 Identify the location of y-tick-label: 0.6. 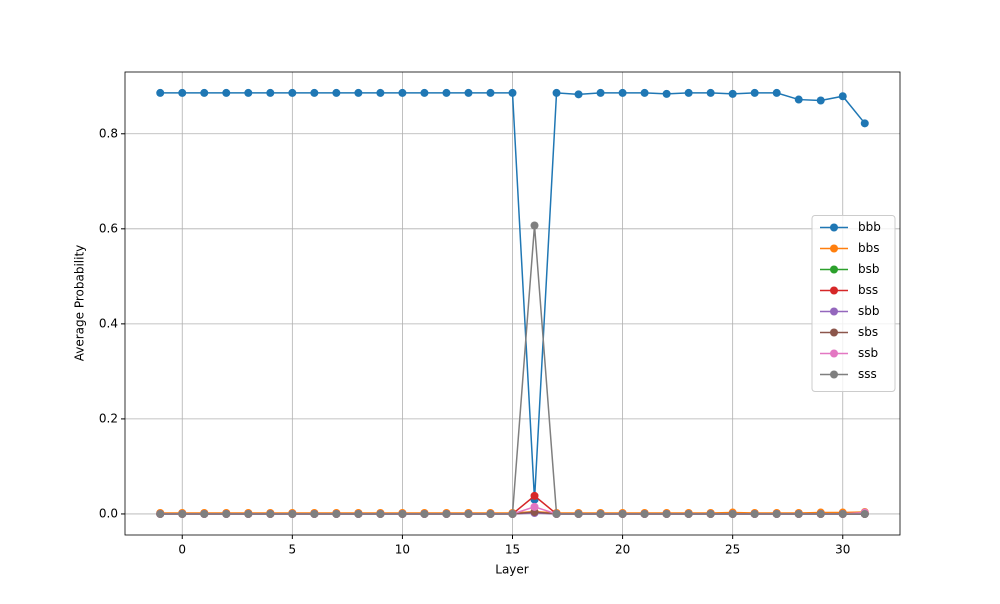
(108, 228).